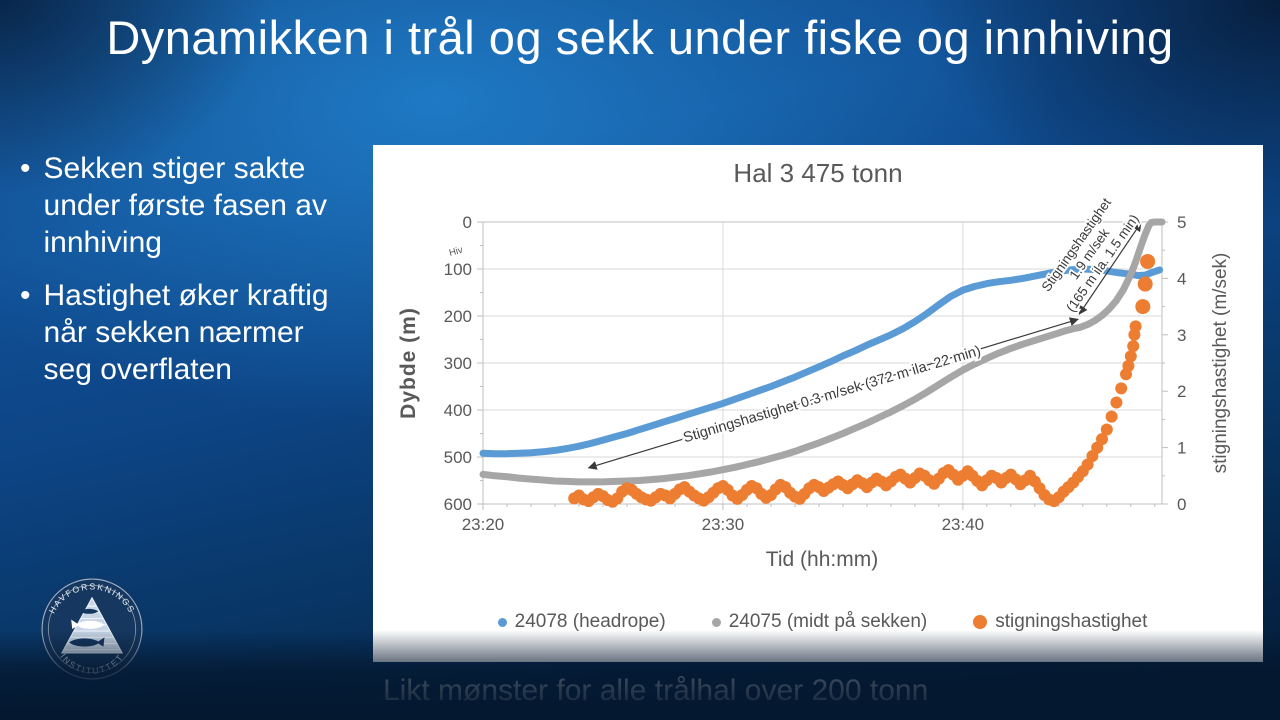  What do you see at coordinates (458, 457) in the screenshot?
I see `svg-text: 500` at bounding box center [458, 457].